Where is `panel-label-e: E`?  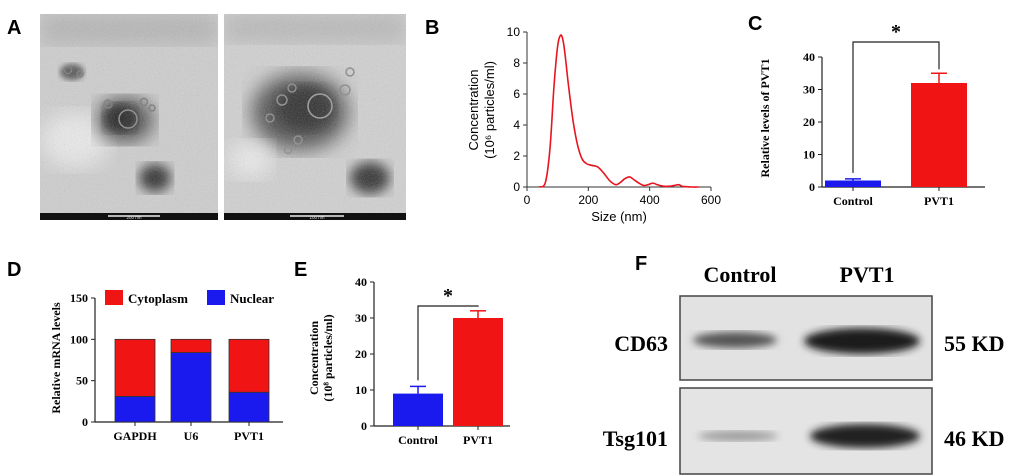 panel-label-e: E is located at coordinates (300, 270).